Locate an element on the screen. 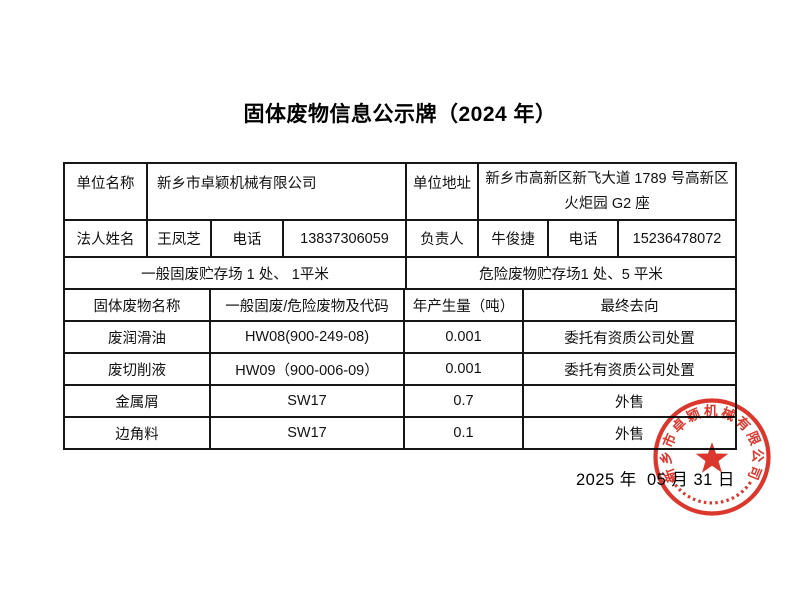 The image size is (800, 600). waste-code-header: 一般固废/危险废物及代码 is located at coordinates (308, 305).